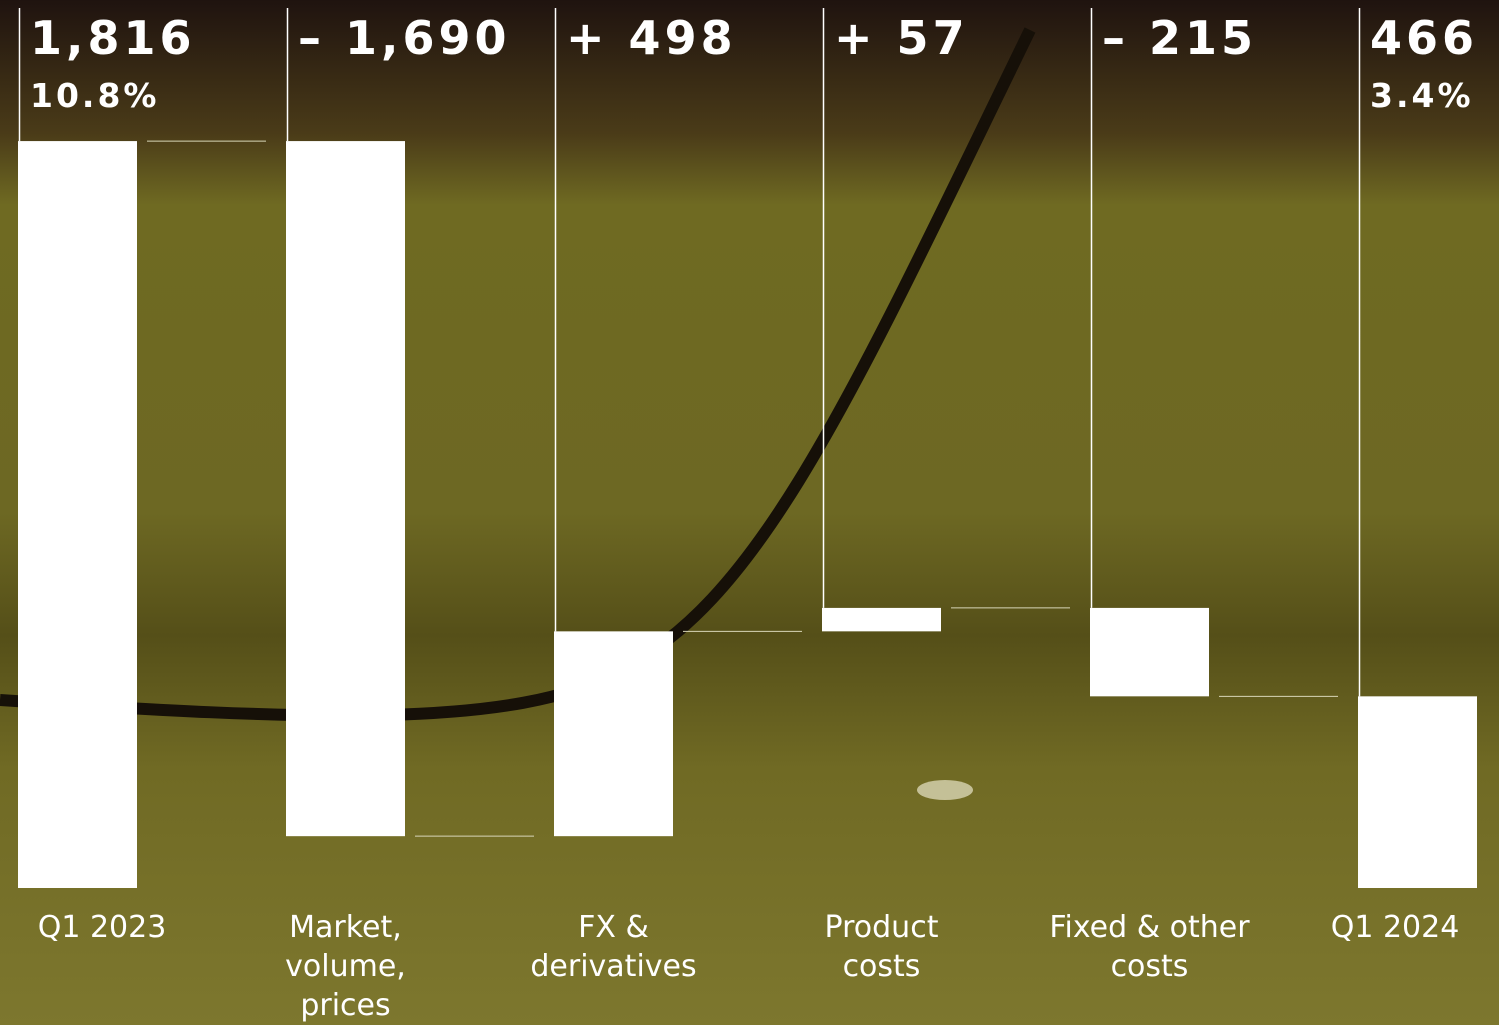 The height and width of the screenshot is (1025, 1499). What do you see at coordinates (613, 947) in the screenshot?
I see `category-label: FX & derivatives` at bounding box center [613, 947].